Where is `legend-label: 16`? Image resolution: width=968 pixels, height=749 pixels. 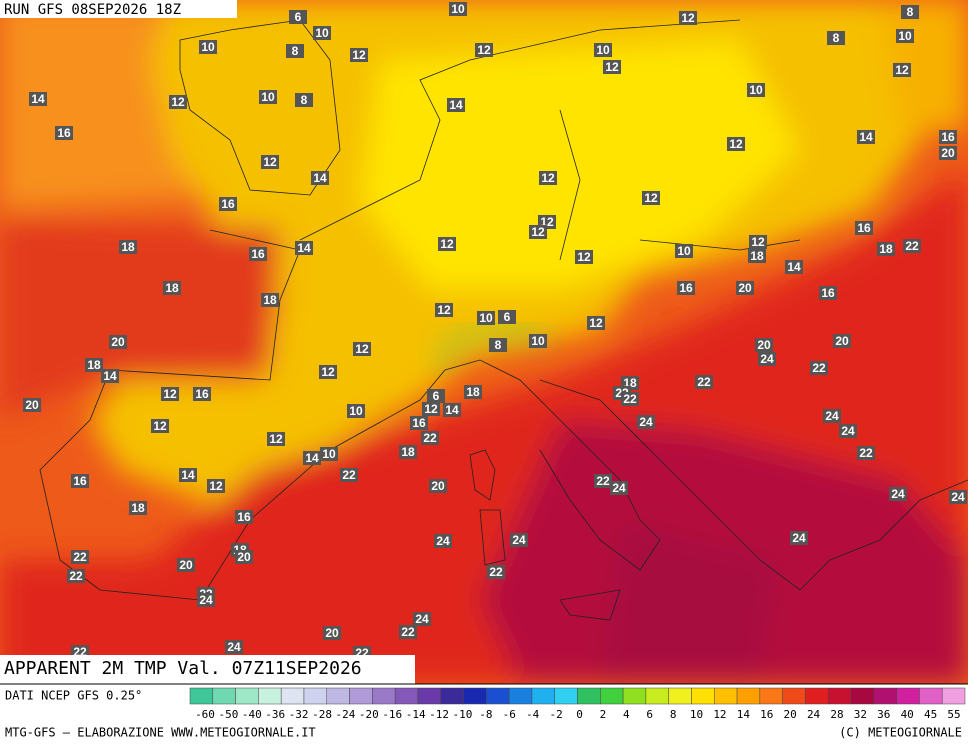 legend-label: 16 is located at coordinates (766, 714).